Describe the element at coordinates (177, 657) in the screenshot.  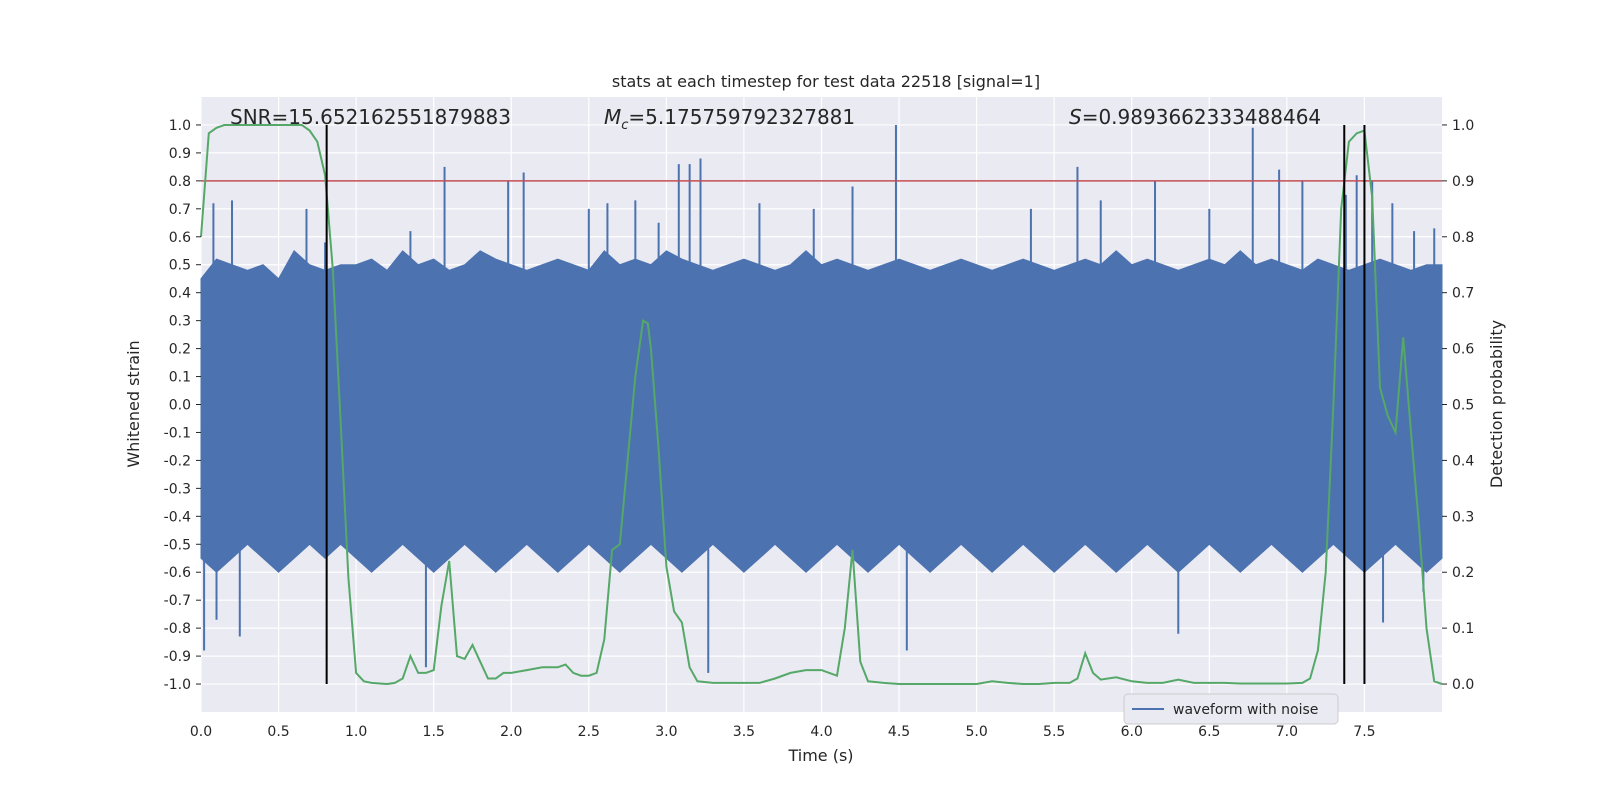
I see `y-left-tick-label: -0.9` at that location.